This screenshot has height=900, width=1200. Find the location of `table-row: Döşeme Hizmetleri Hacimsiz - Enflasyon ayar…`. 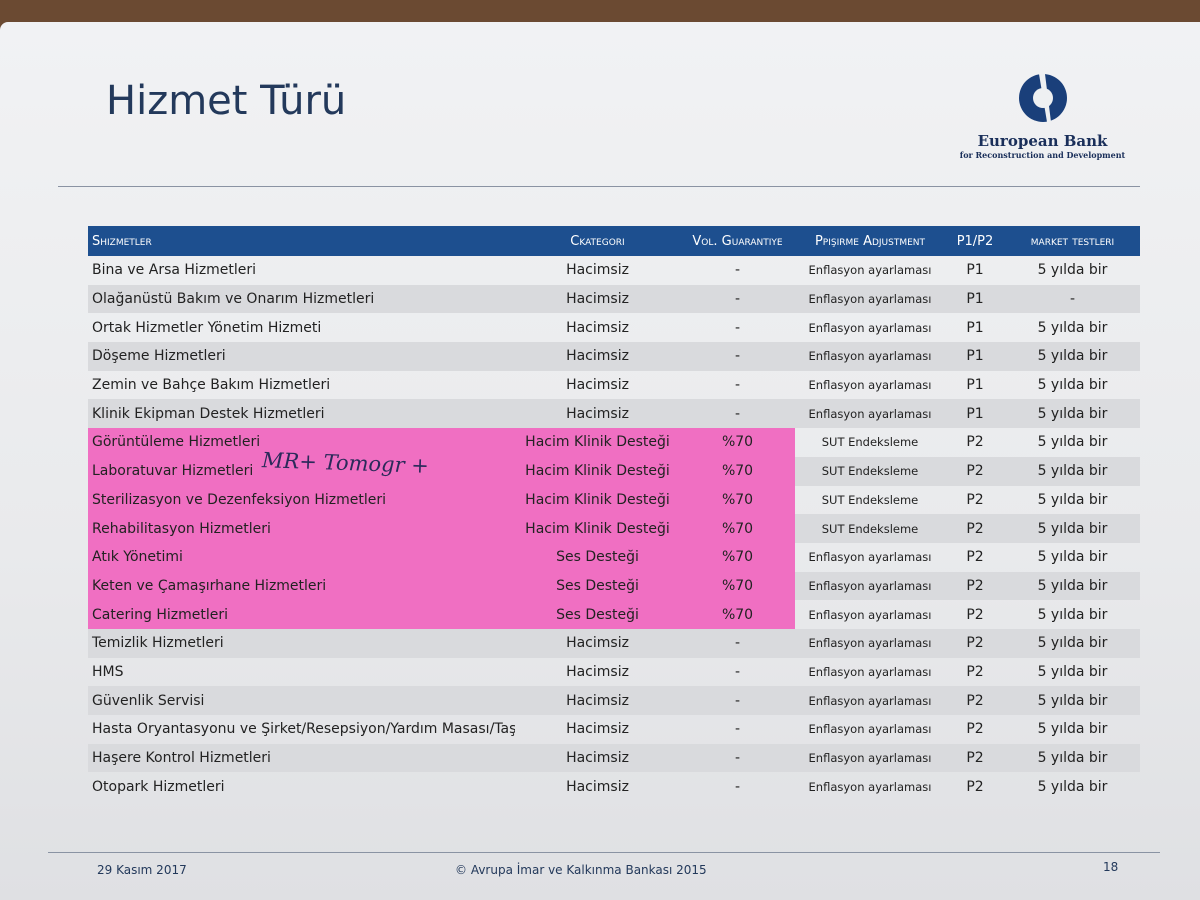

table-row: Döşeme Hizmetleri Hacimsiz - Enflasyon ayar… is located at coordinates (614, 356).